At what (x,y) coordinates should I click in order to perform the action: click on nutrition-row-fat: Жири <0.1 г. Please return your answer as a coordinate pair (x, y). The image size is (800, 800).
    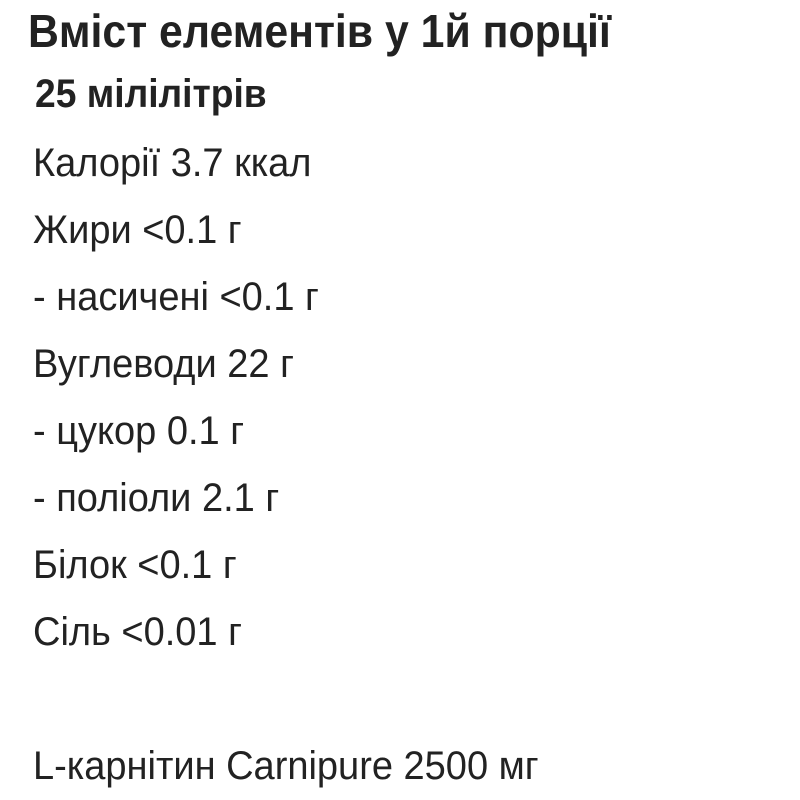
    Looking at the image, I should click on (137, 230).